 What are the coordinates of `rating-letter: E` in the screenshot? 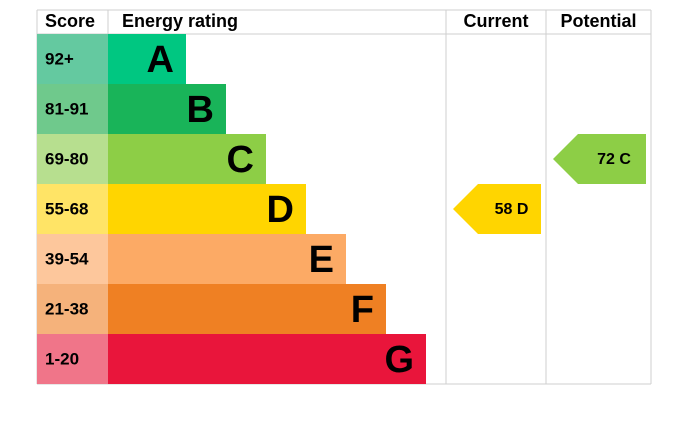 It's located at (321, 260).